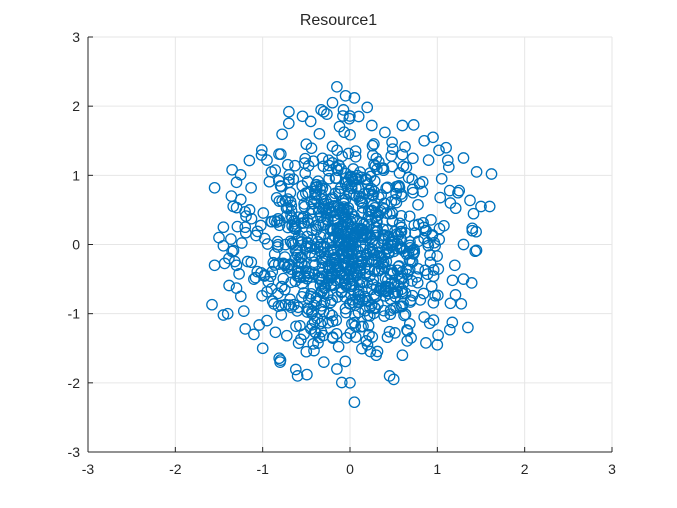 Image resolution: width=677 pixels, height=508 pixels. What do you see at coordinates (437, 469) in the screenshot?
I see `x-tick-label: 1` at bounding box center [437, 469].